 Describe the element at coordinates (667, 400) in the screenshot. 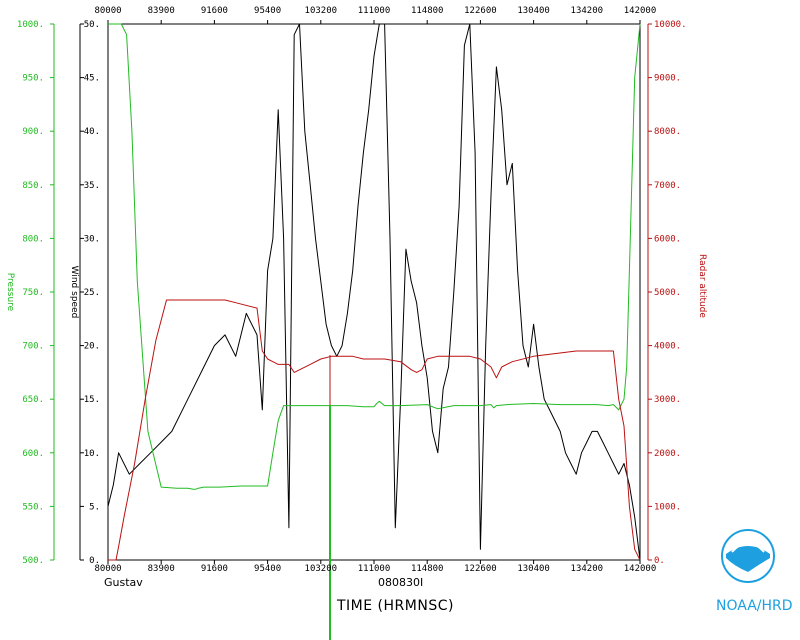

I see `altitude-tick-label: 3000.` at that location.